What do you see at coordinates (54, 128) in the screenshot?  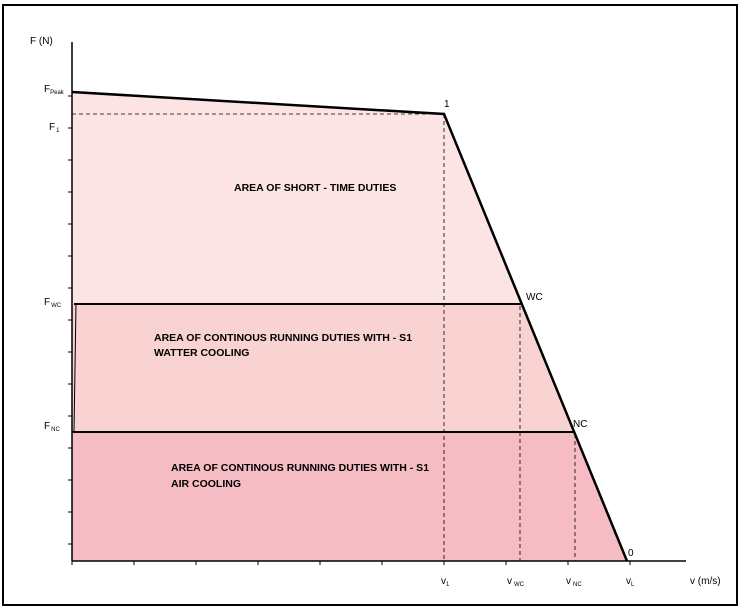 I see `f1-label: F1` at bounding box center [54, 128].